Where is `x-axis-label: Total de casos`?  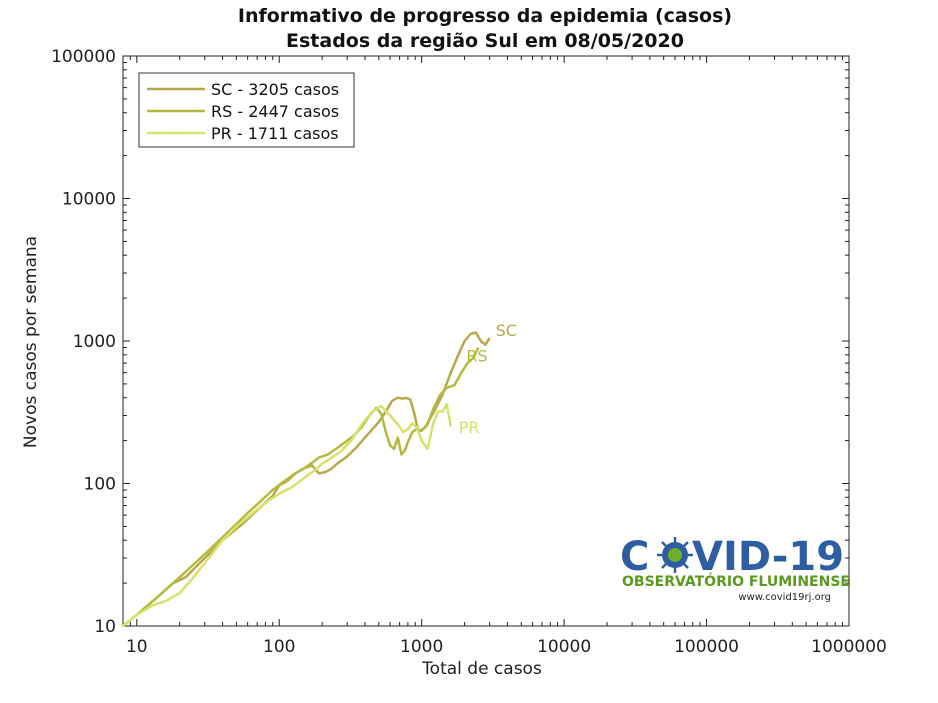
x-axis-label: Total de casos is located at coordinates (481, 669).